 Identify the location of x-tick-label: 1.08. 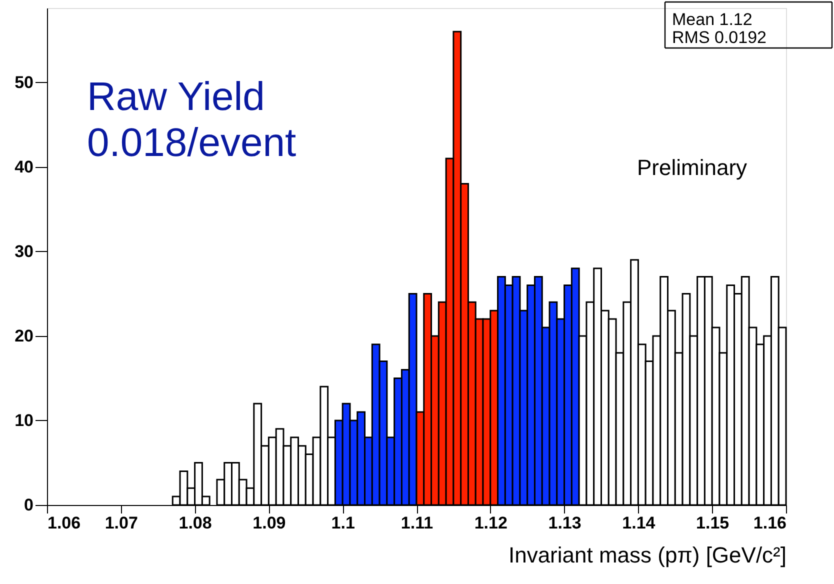
(195, 523).